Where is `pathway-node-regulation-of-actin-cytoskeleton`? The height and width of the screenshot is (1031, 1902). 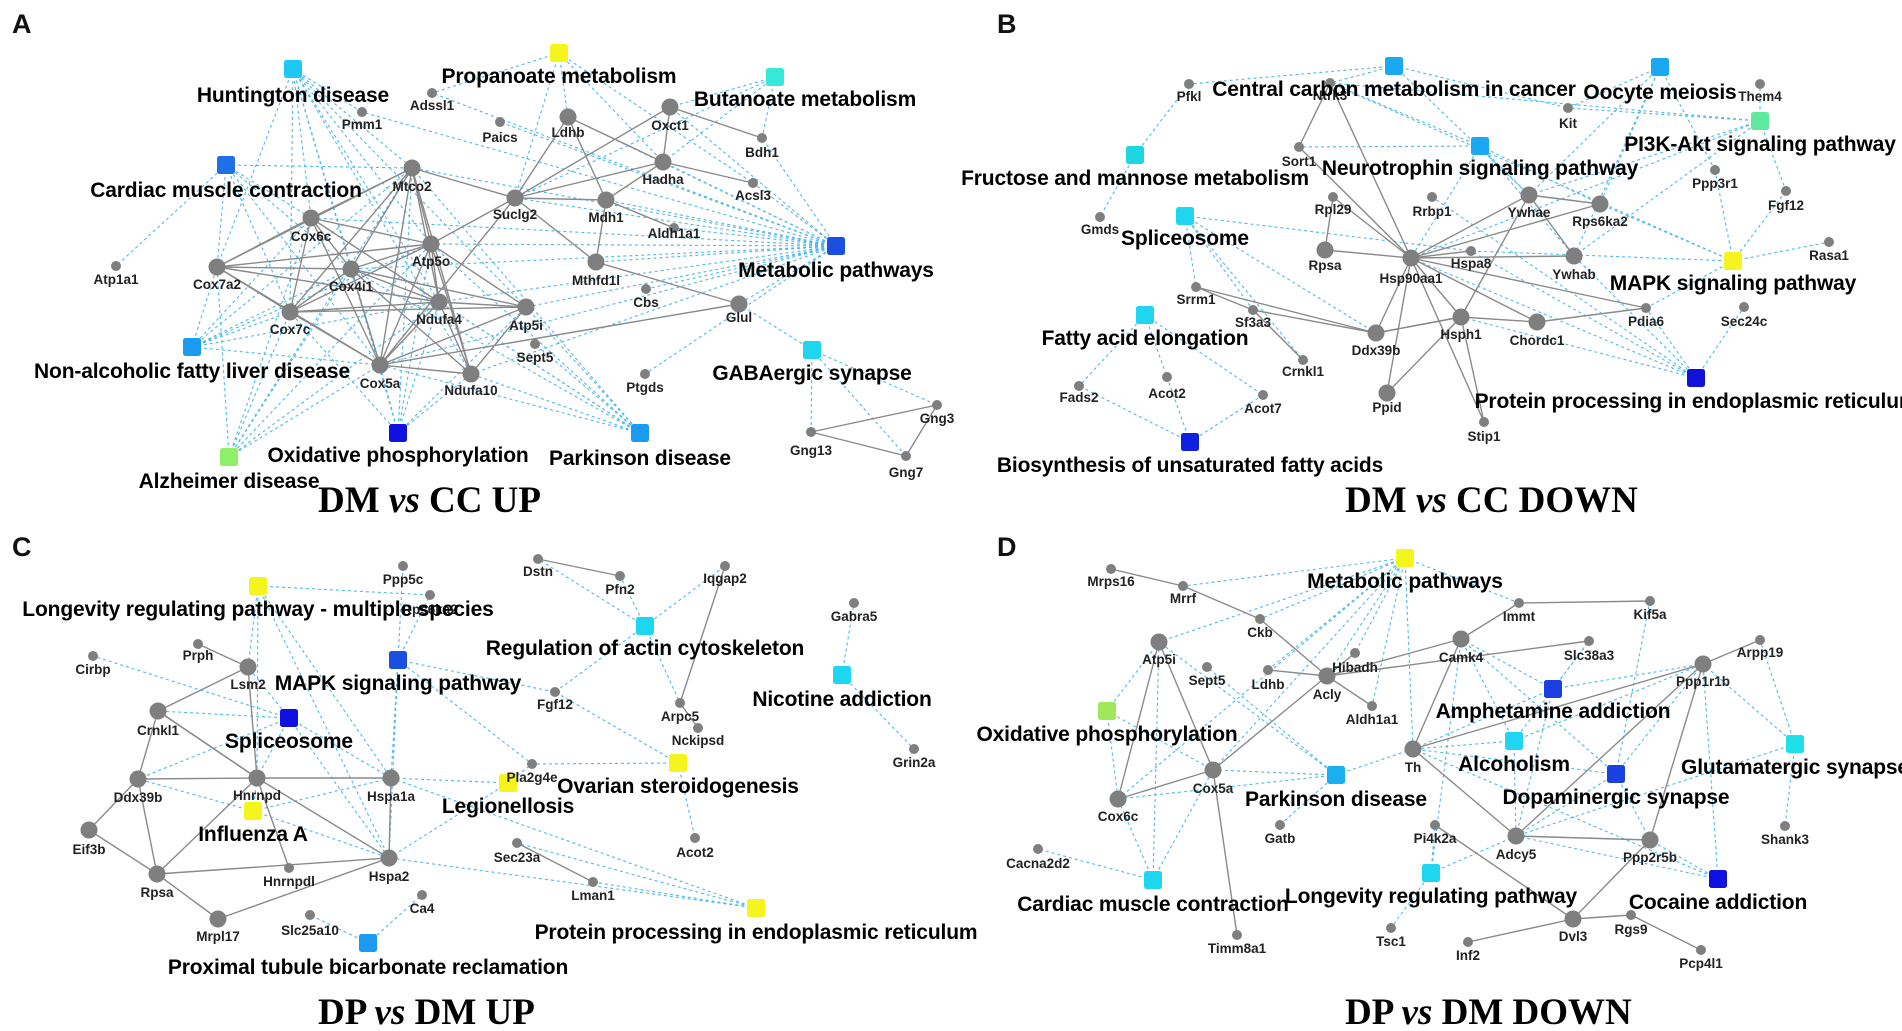 pathway-node-regulation-of-actin-cytoskeleton is located at coordinates (645, 626).